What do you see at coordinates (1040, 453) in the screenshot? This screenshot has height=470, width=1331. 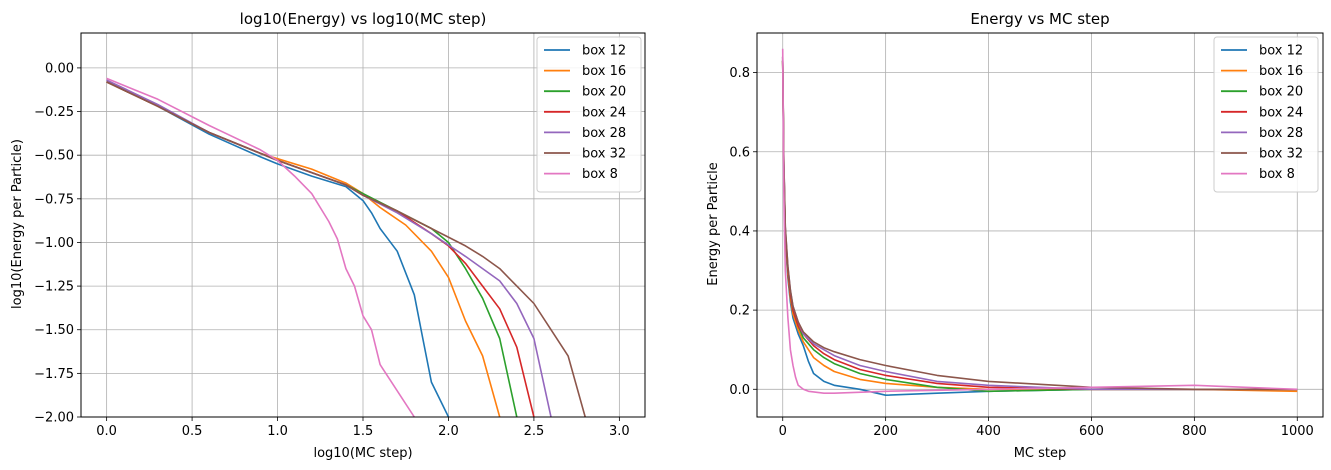 I see `right-x-axis-label: MC step` at bounding box center [1040, 453].